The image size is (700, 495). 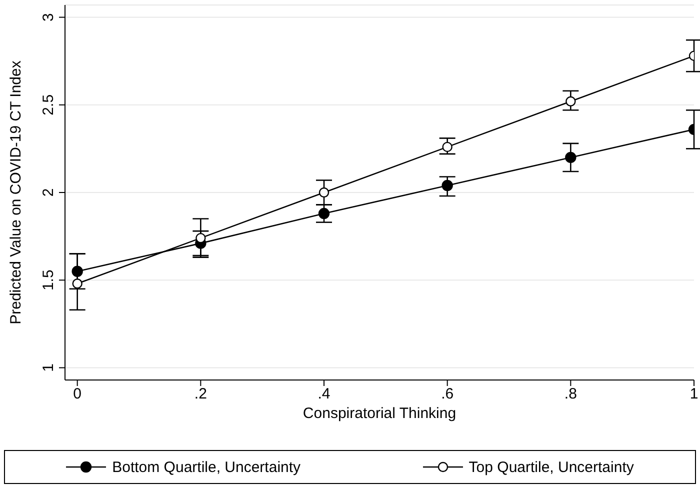 What do you see at coordinates (379, 413) in the screenshot?
I see `x-axis-title: Conspiratorial Thinking` at bounding box center [379, 413].